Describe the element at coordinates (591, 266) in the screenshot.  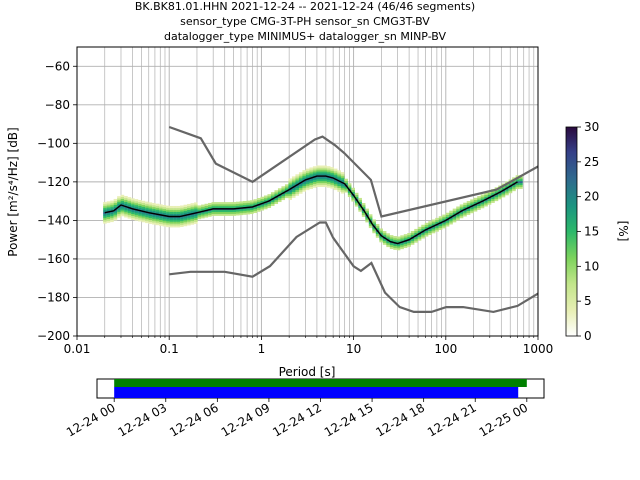
I see `colorbar-tick-label: 10` at that location.